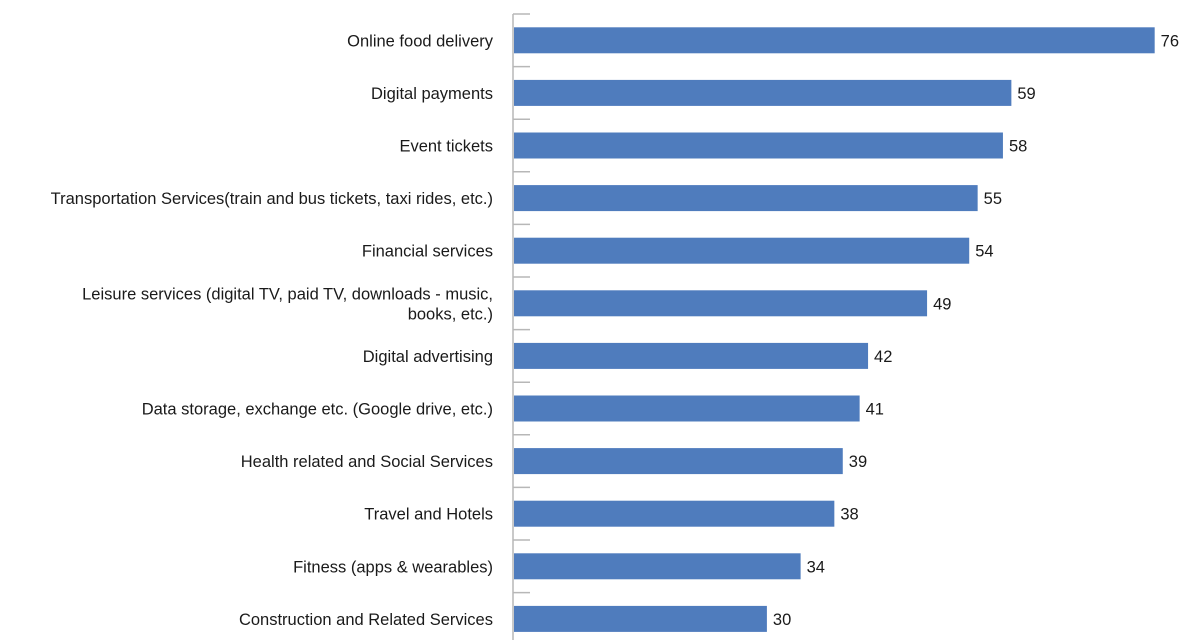 This screenshot has height=640, width=1184. I want to click on category-label-line: Travel and Hotels, so click(428, 515).